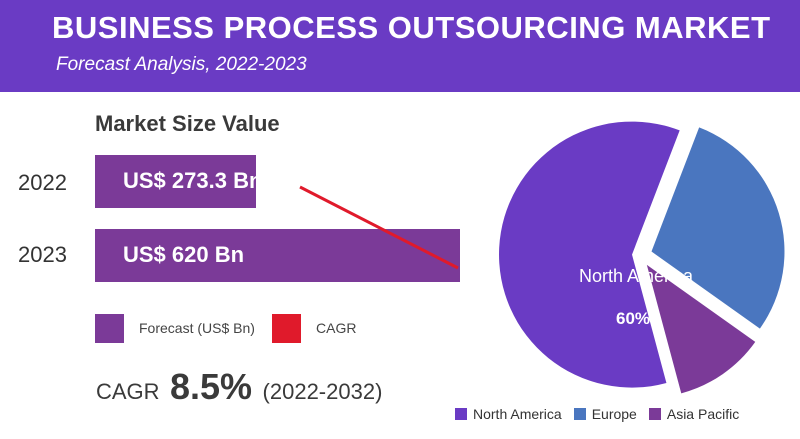 Image resolution: width=800 pixels, height=439 pixels. Describe the element at coordinates (654, 414) in the screenshot. I see `pie-legend-swatch-asia-pacific` at that location.